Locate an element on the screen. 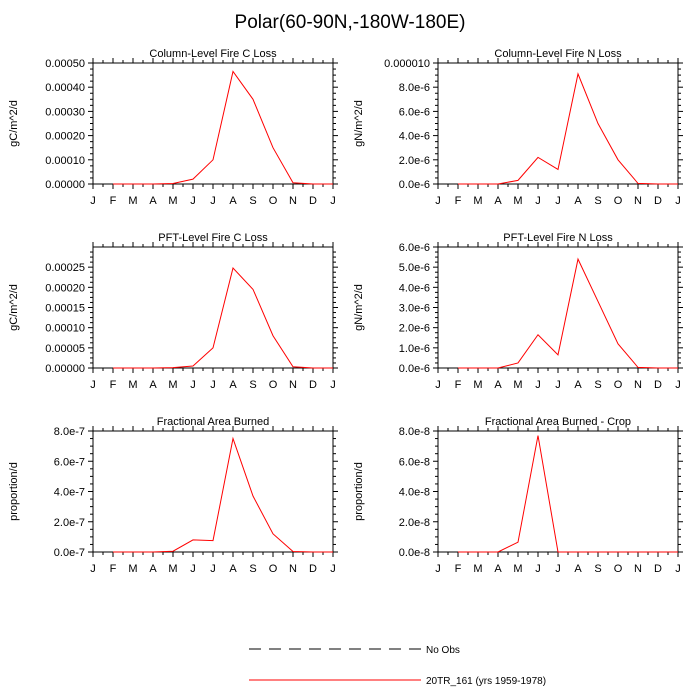 This screenshot has height=700, width=700. y-tick-label: 0.000010 is located at coordinates (407, 64).